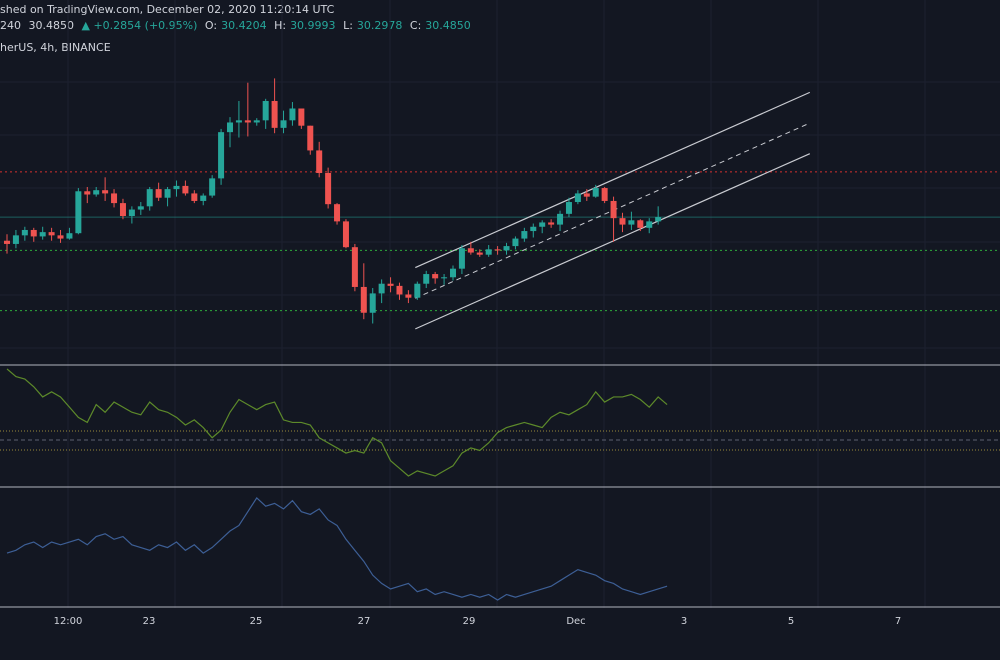  I want to click on symbol-text: herUS, 4h, BINANCE, so click(55, 47).